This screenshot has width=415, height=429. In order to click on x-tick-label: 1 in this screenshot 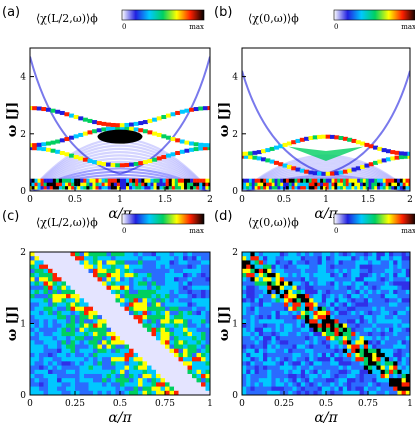, I will do `click(210, 404)`.